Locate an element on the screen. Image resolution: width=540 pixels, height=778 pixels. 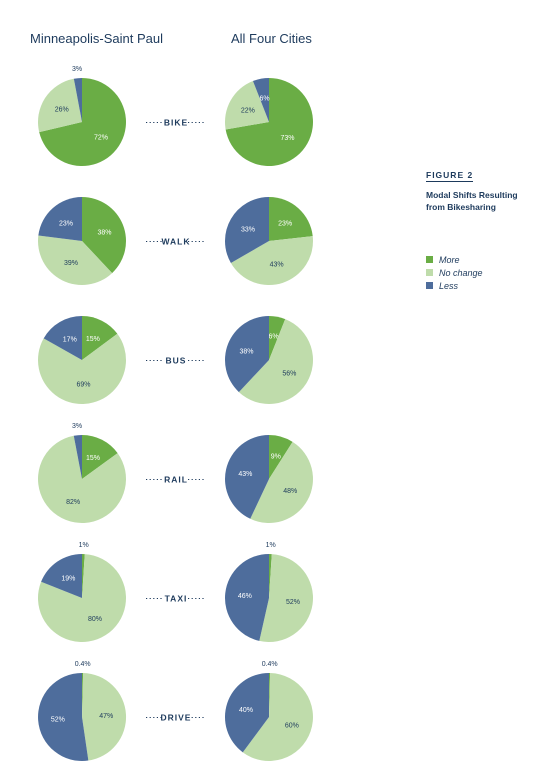
pie-slice-bike-minneapolis-less is located at coordinates (77, 100).